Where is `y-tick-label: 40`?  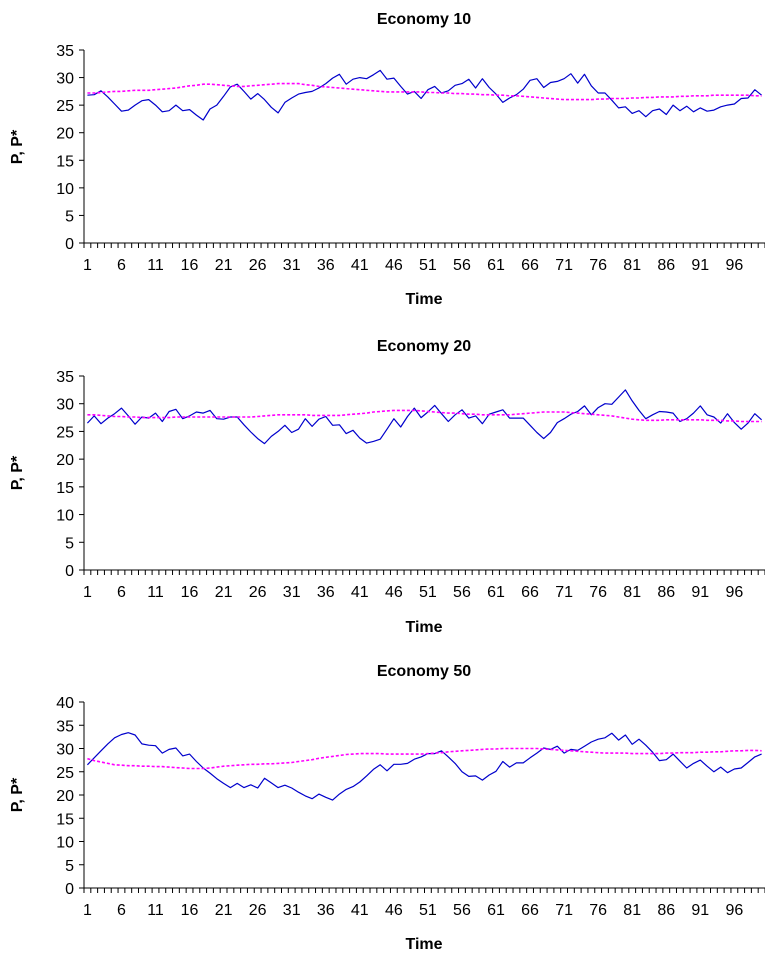 y-tick-label: 40 is located at coordinates (65, 703).